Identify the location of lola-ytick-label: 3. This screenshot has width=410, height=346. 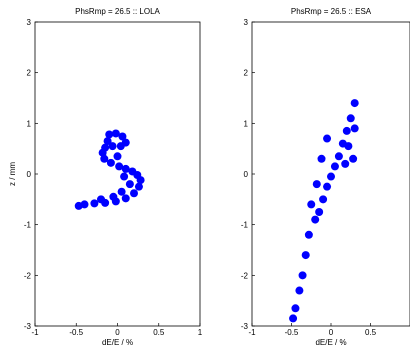
(29, 22).